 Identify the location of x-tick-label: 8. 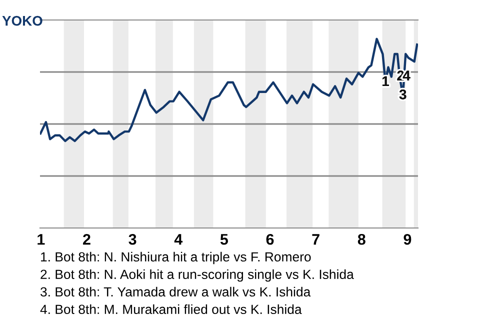
(362, 239).